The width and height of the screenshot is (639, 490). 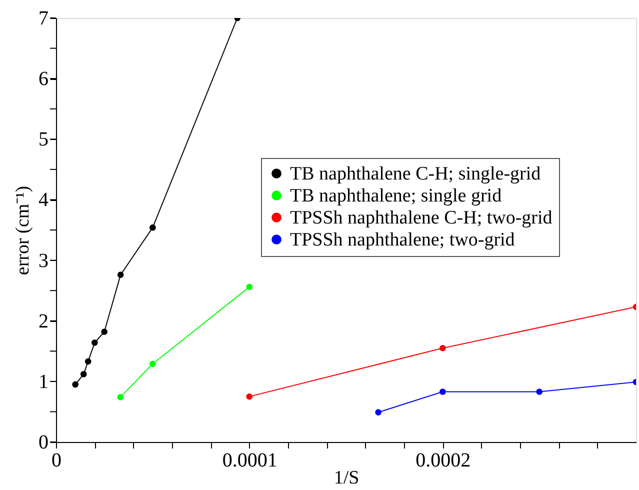 I want to click on y-tick-label: 1, so click(x=43, y=381).